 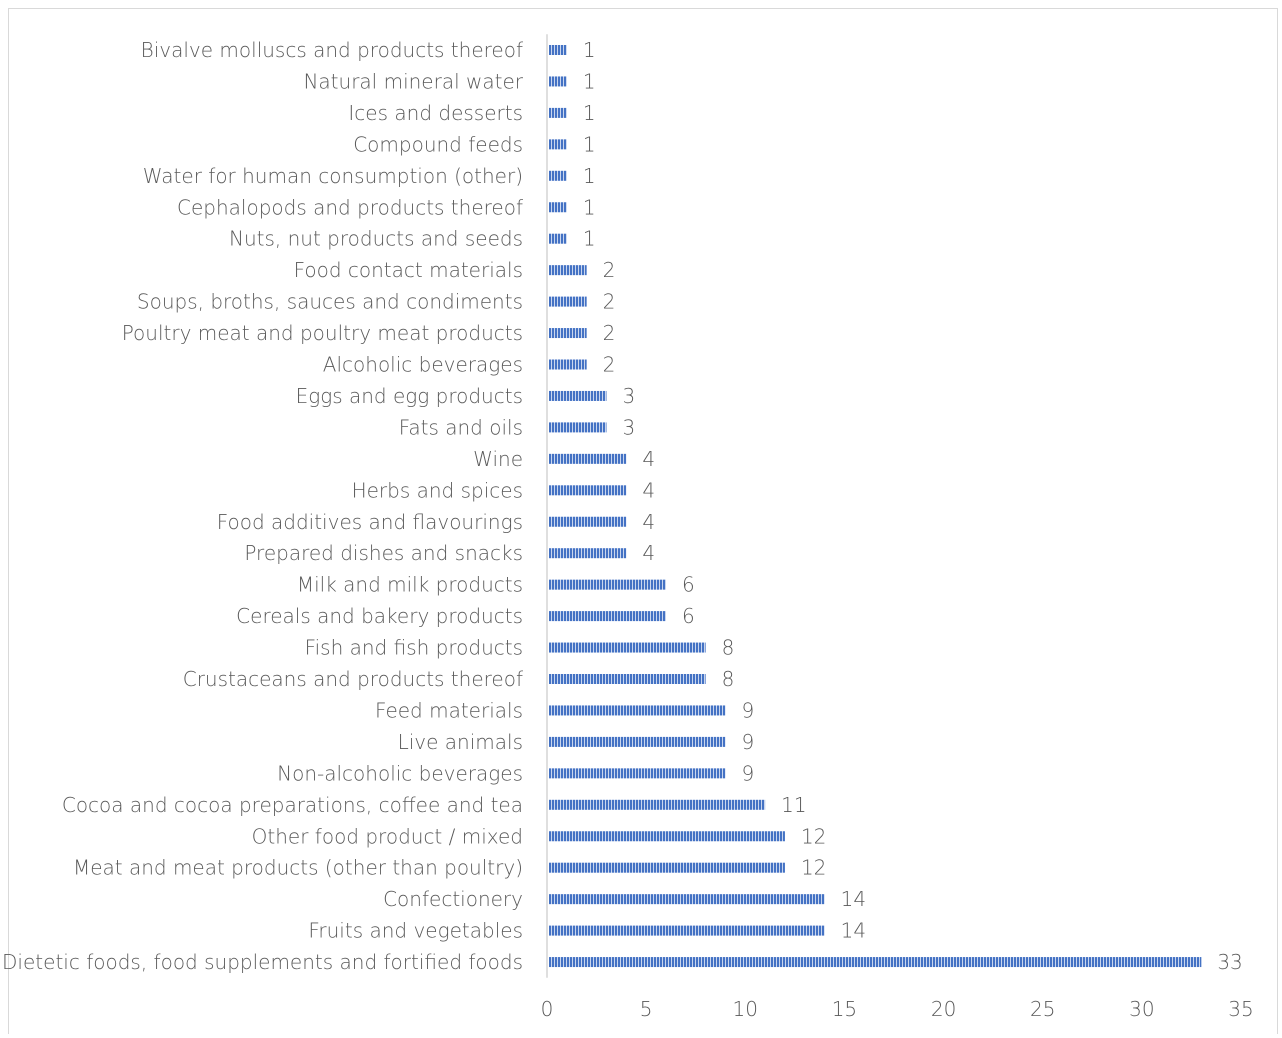 What do you see at coordinates (410, 585) in the screenshot?
I see `category-label-milk-and-milk-products: Milk and milk products` at bounding box center [410, 585].